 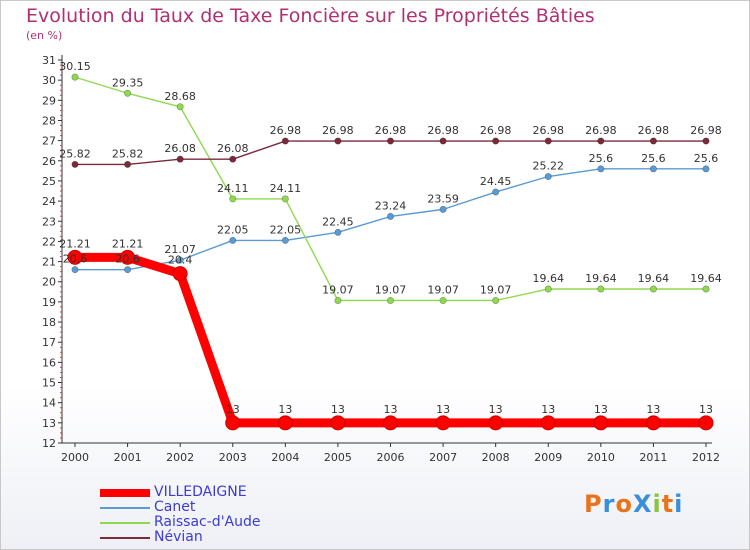 What do you see at coordinates (49, 383) in the screenshot?
I see `y-tick-label: 15` at bounding box center [49, 383].